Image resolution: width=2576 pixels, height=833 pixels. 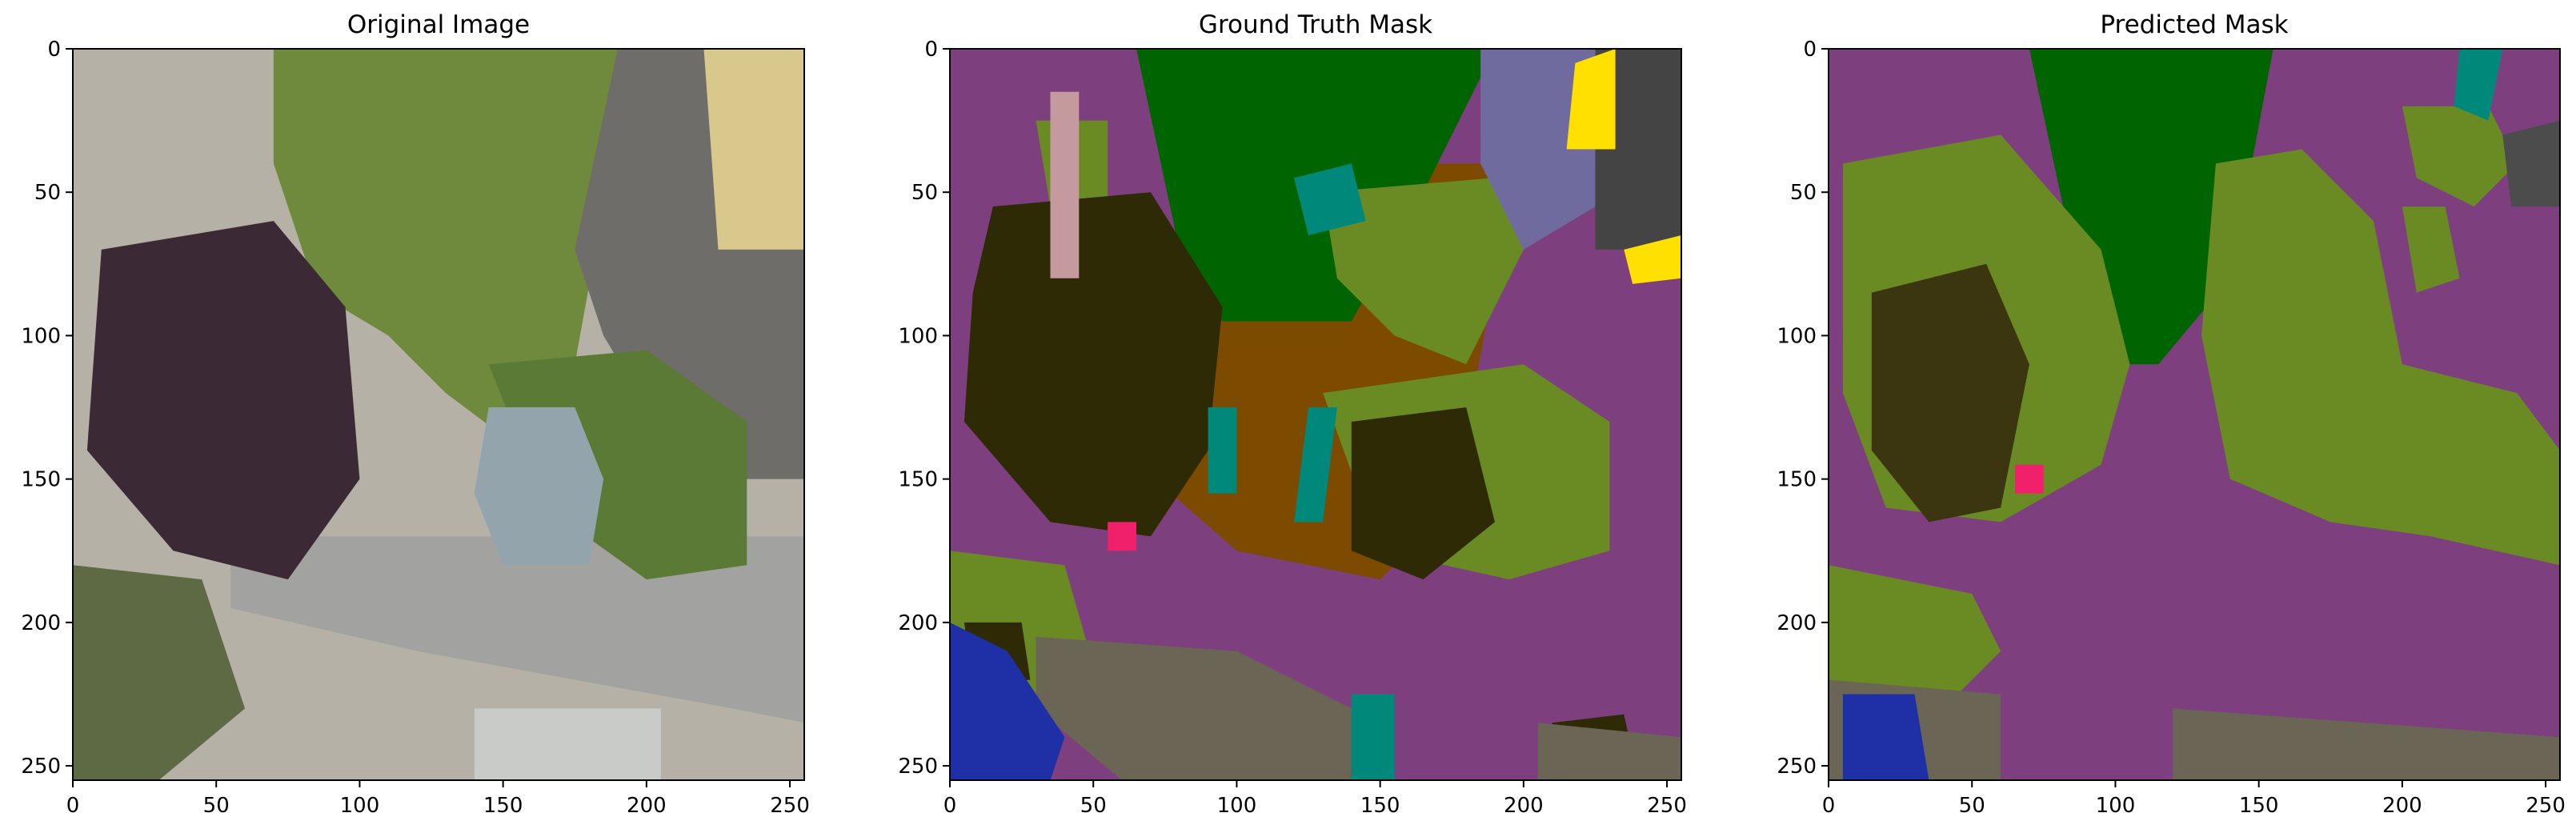 What do you see at coordinates (2380, 357) in the screenshot?
I see `region-veg-right` at bounding box center [2380, 357].